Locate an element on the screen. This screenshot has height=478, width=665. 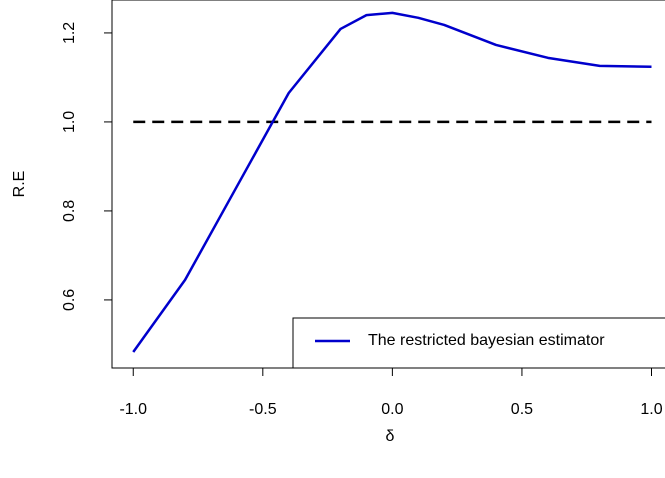
x-tick-label: 1.0 is located at coordinates (651, 409).